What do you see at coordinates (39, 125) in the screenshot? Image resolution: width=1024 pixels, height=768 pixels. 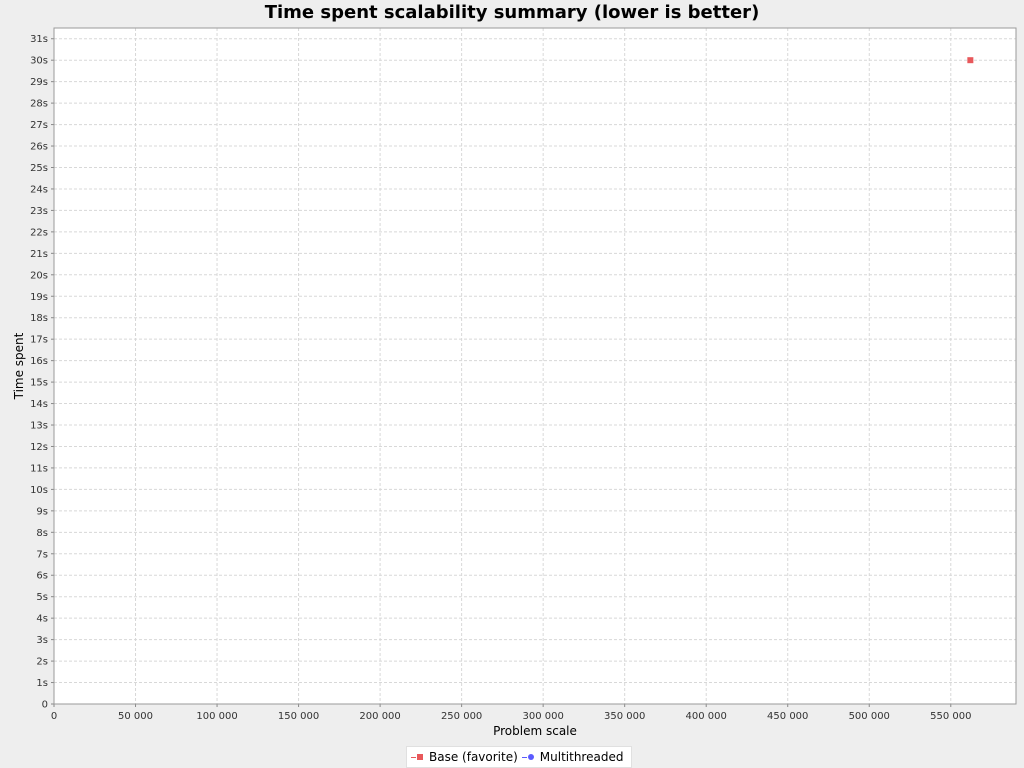 I see `y-tick-label: 27s` at bounding box center [39, 125].